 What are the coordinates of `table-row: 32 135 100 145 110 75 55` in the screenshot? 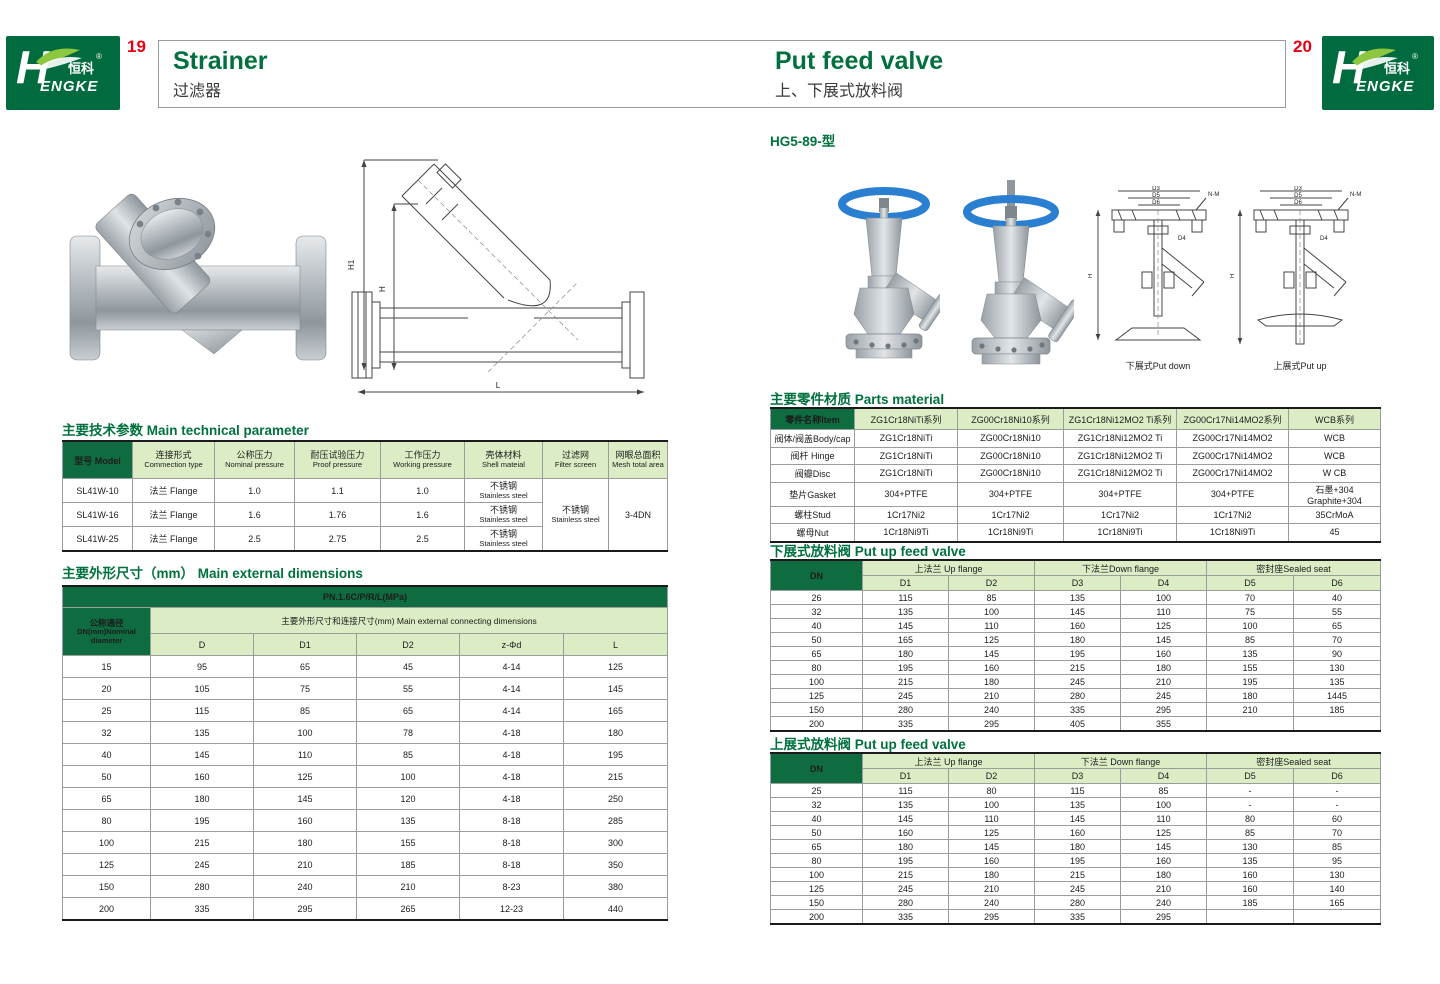 It's located at (1076, 611).